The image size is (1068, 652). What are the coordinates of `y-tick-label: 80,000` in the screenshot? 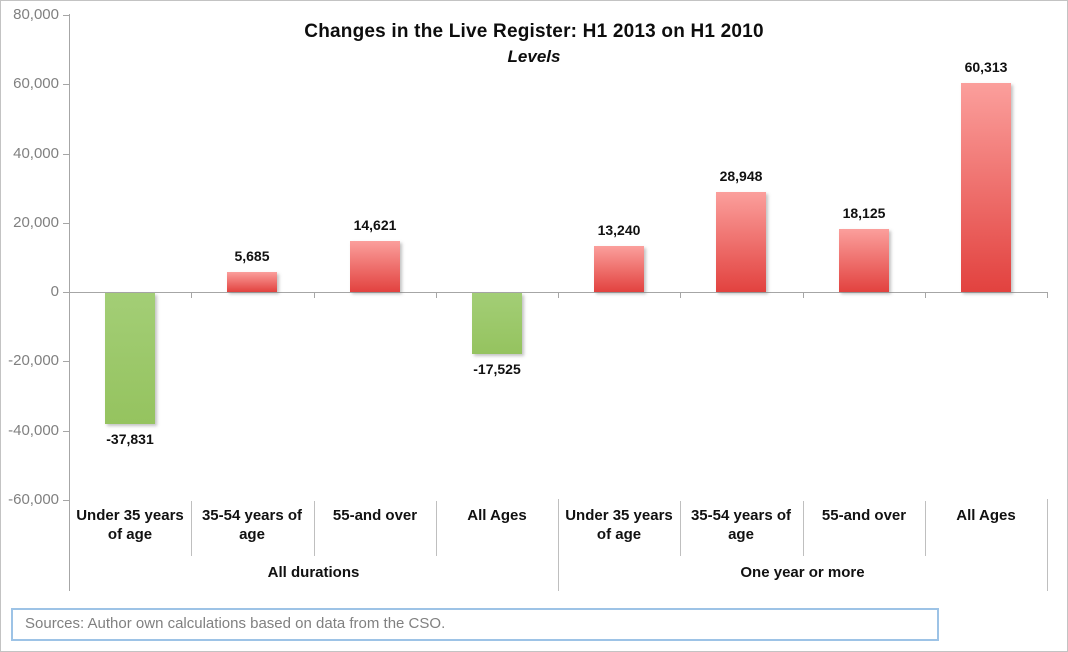 It's located at (36, 14).